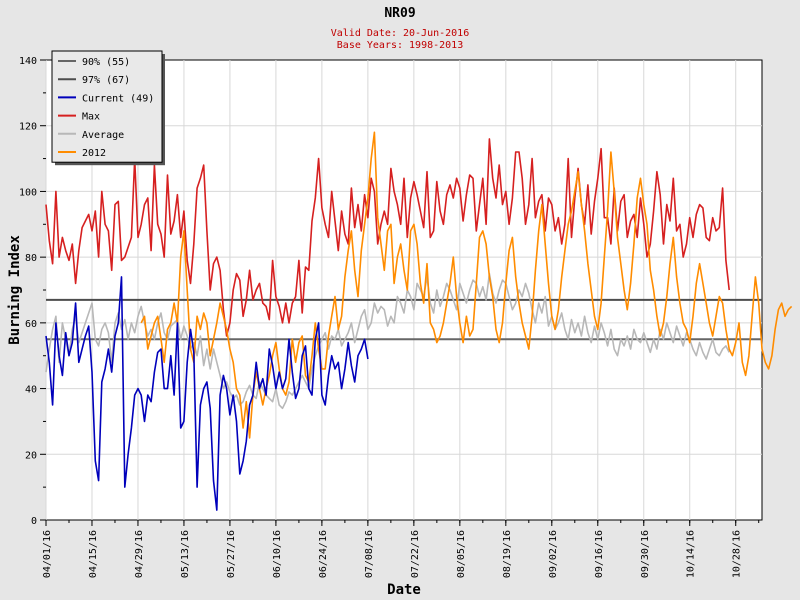 The width and height of the screenshot is (800, 600). What do you see at coordinates (461, 554) in the screenshot?
I see `x-tick-label: 08/05/16` at bounding box center [461, 554].